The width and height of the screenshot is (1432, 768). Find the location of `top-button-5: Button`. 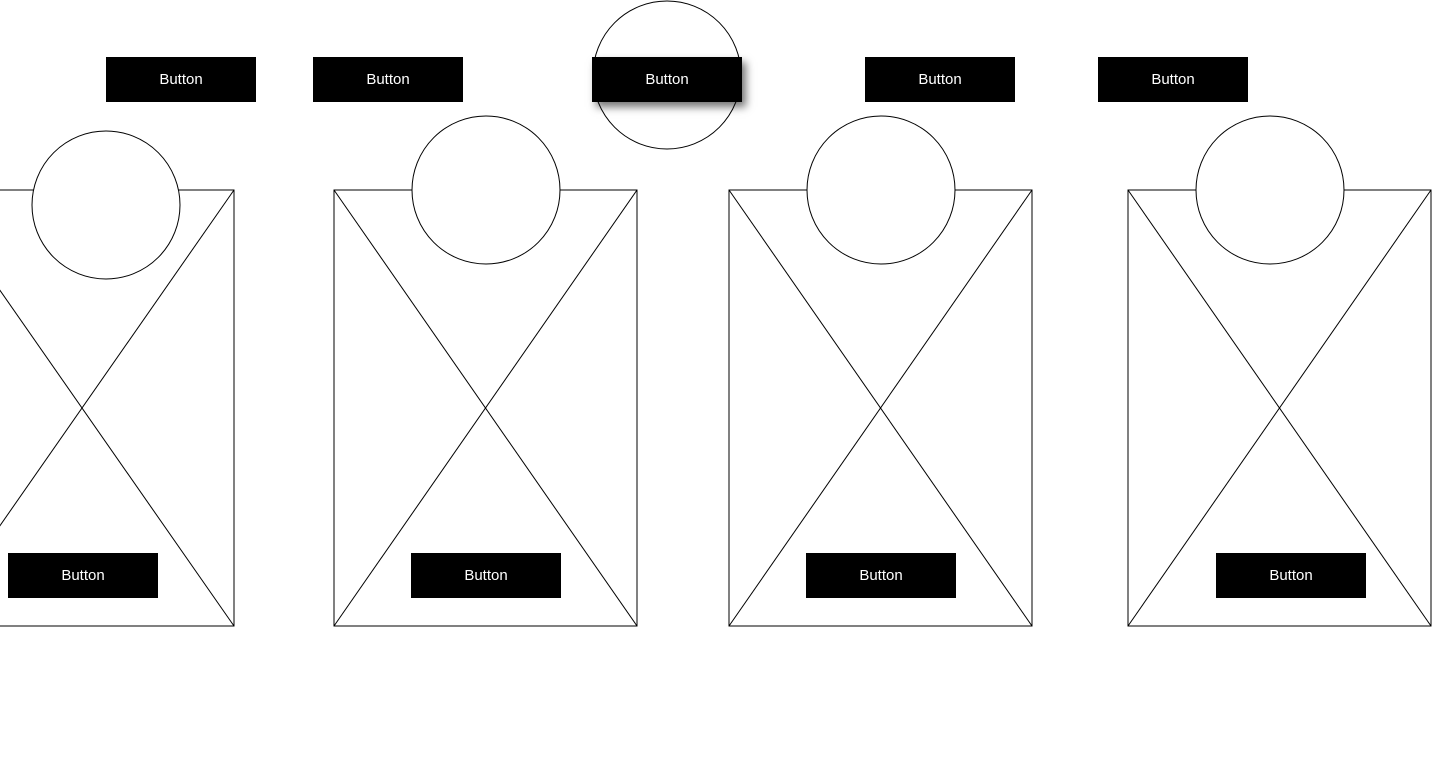

top-button-5: Button is located at coordinates (1173, 79).